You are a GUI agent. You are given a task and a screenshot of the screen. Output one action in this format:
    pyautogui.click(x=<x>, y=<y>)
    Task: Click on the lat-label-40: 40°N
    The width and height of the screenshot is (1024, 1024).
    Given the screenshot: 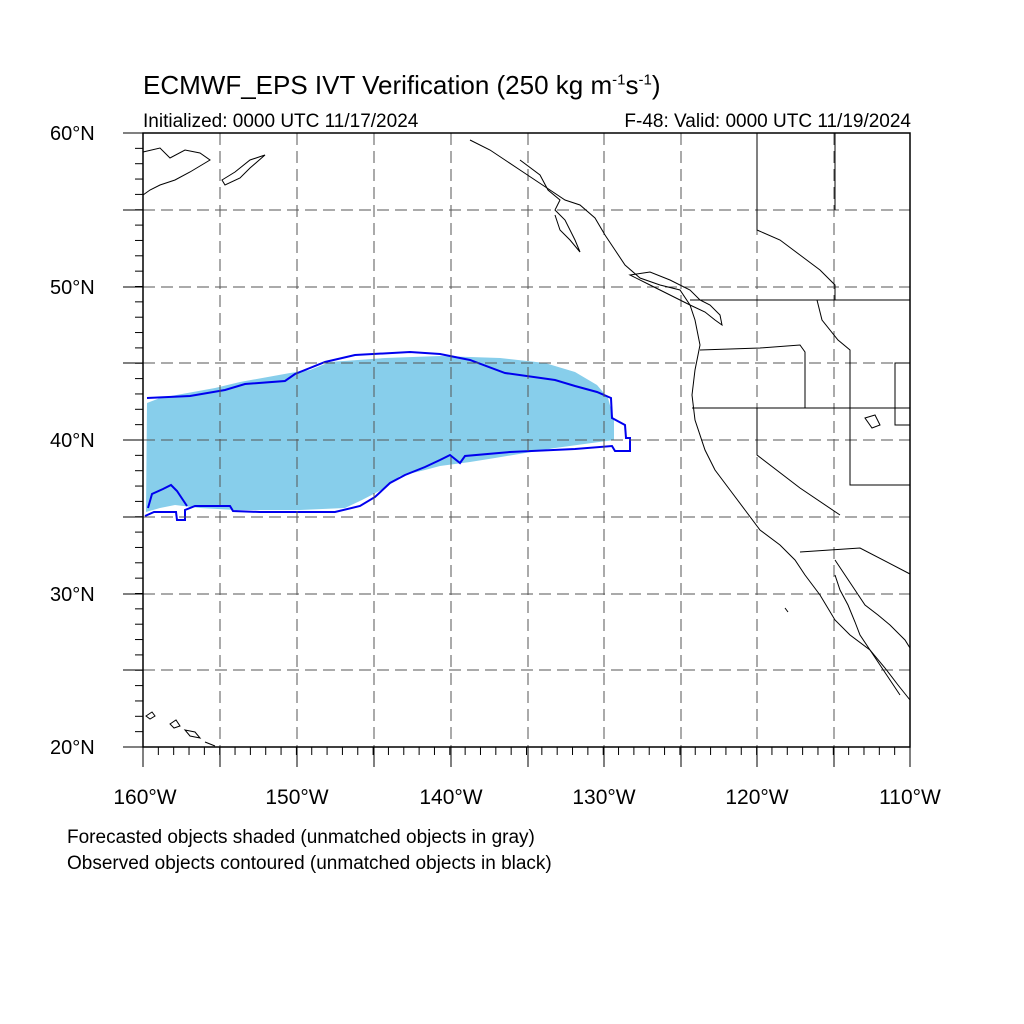 What is the action you would take?
    pyautogui.click(x=72, y=441)
    